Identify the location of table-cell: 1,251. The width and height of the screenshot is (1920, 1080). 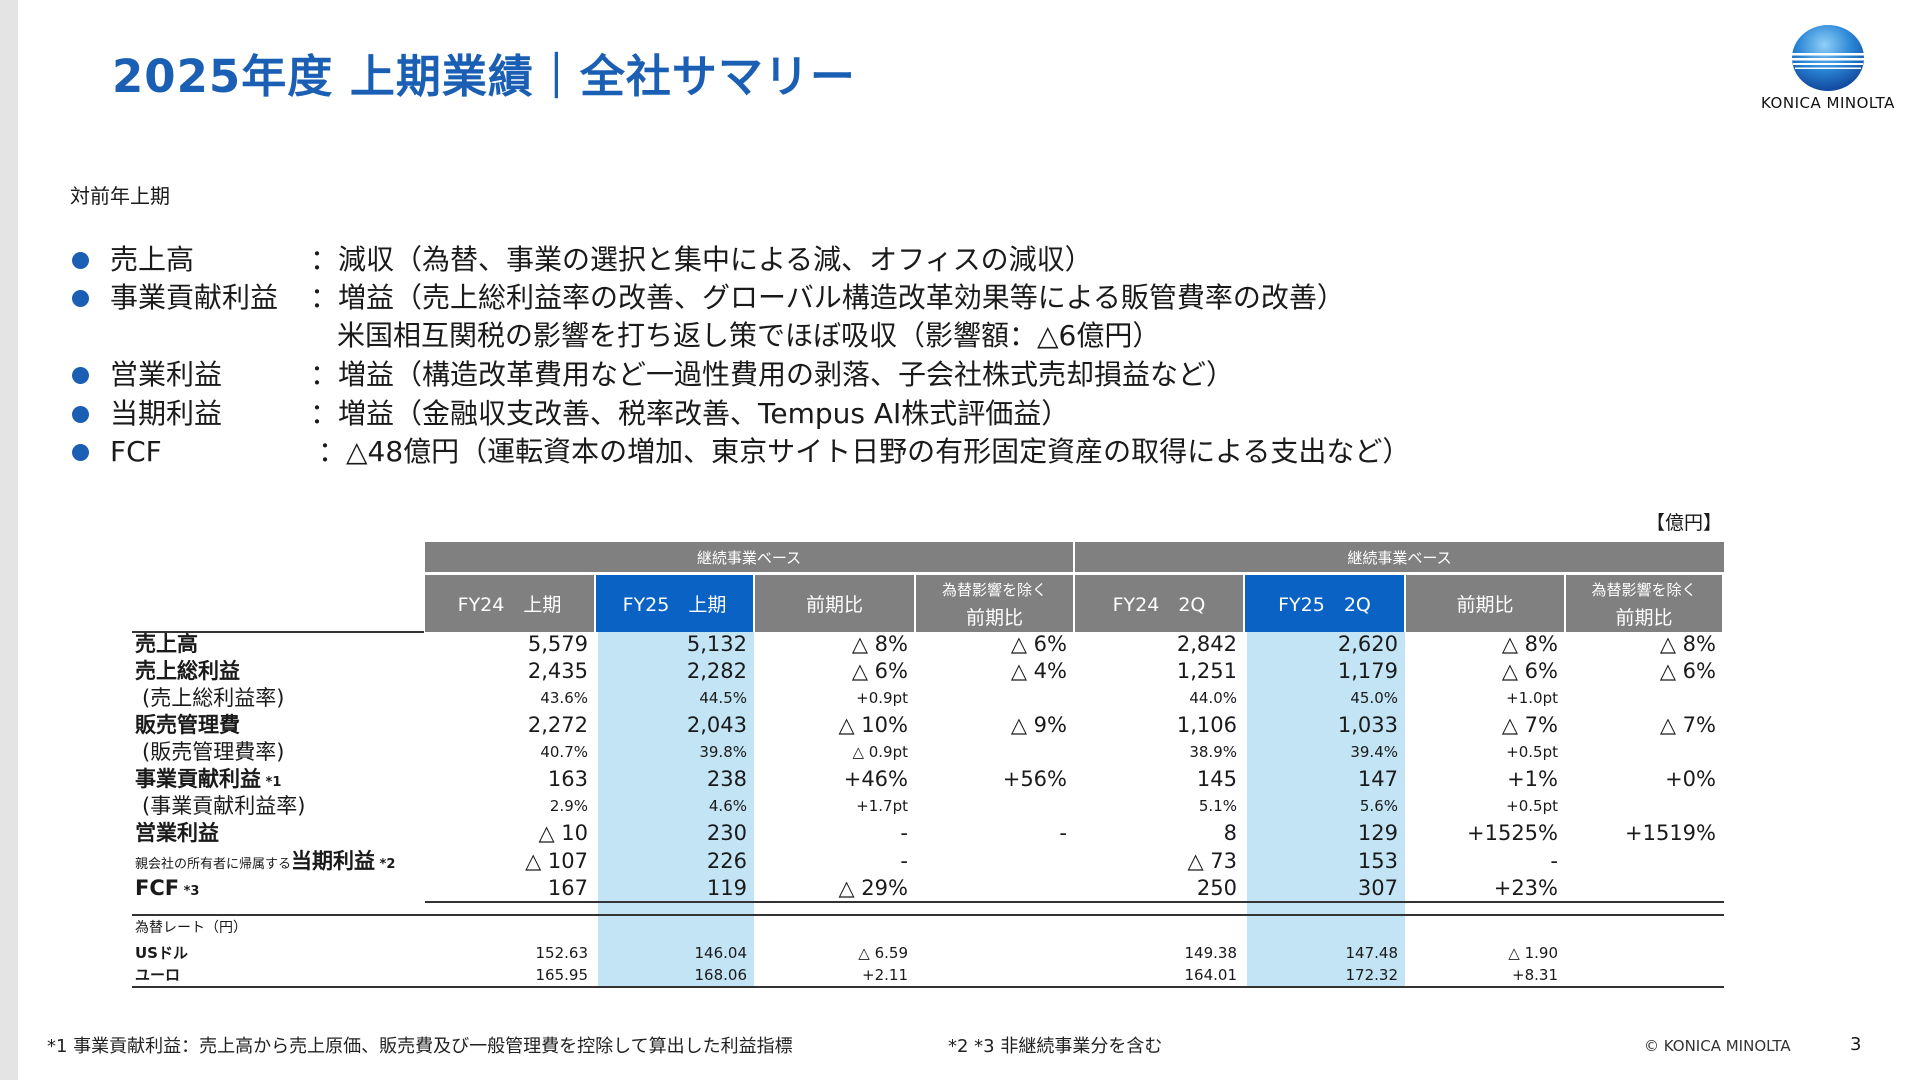
(1206, 671).